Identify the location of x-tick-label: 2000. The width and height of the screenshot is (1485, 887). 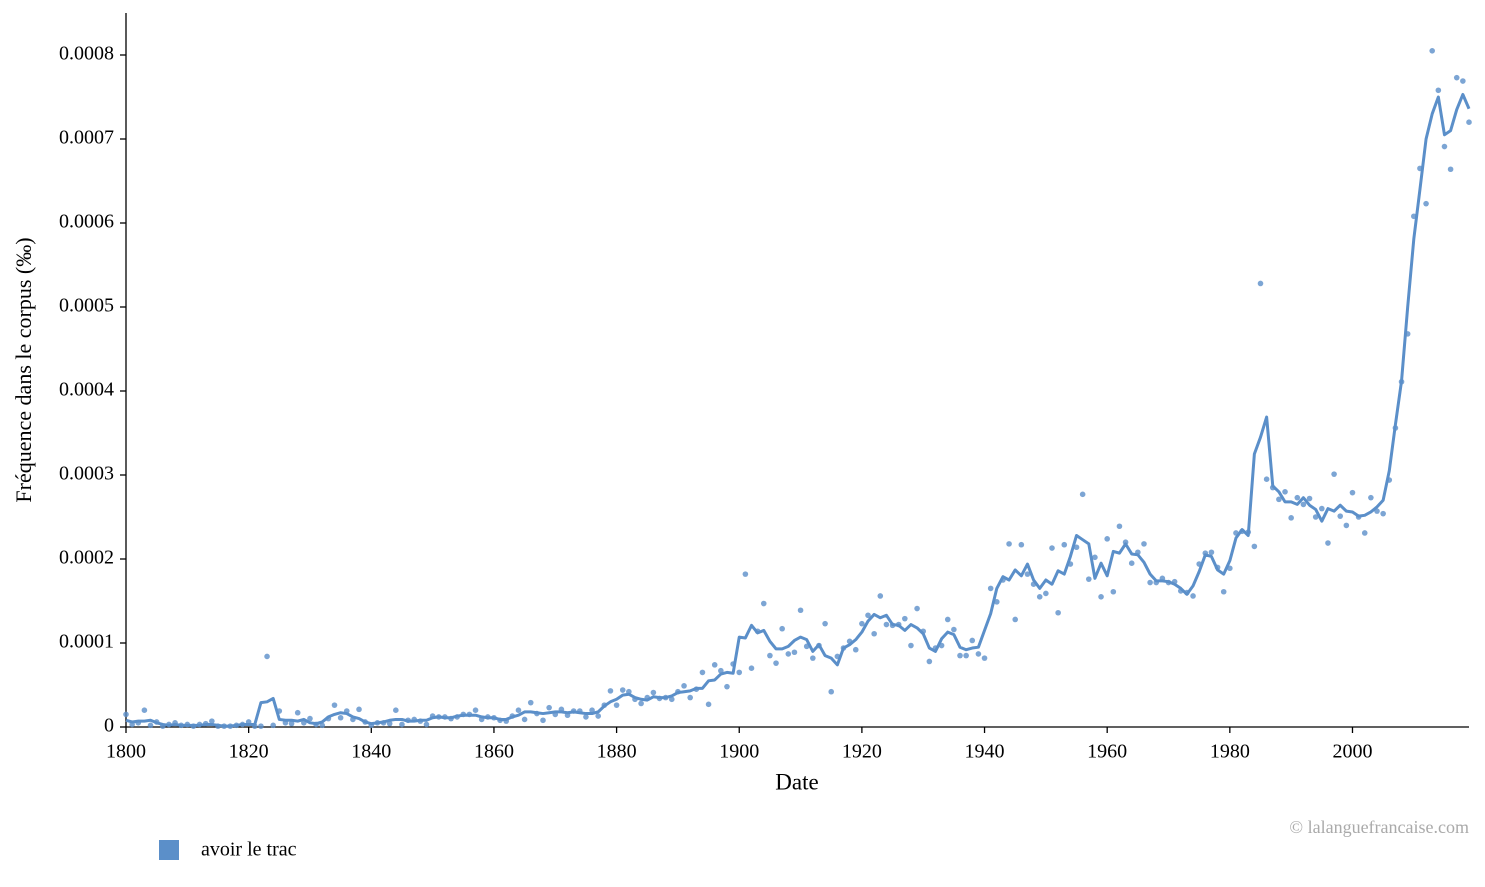
(1352, 752).